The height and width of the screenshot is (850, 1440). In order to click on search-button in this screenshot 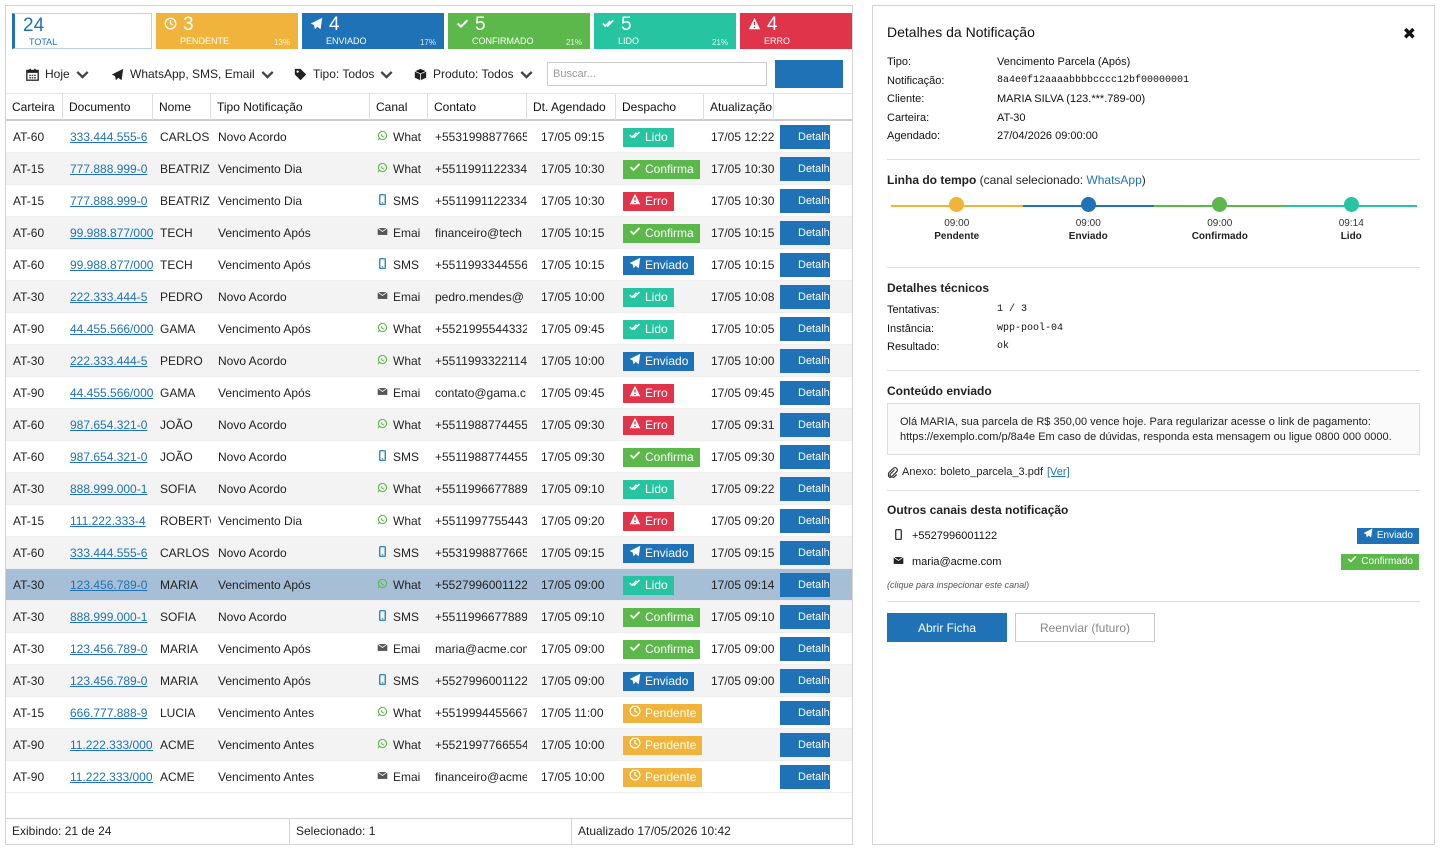, I will do `click(809, 74)`.